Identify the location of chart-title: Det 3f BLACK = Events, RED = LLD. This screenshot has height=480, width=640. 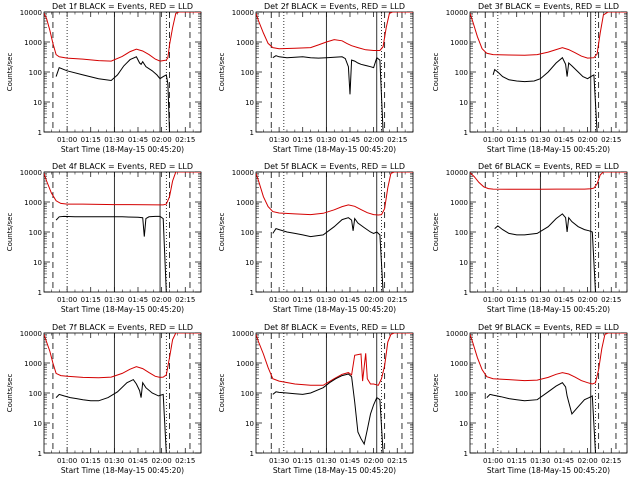
(548, 6).